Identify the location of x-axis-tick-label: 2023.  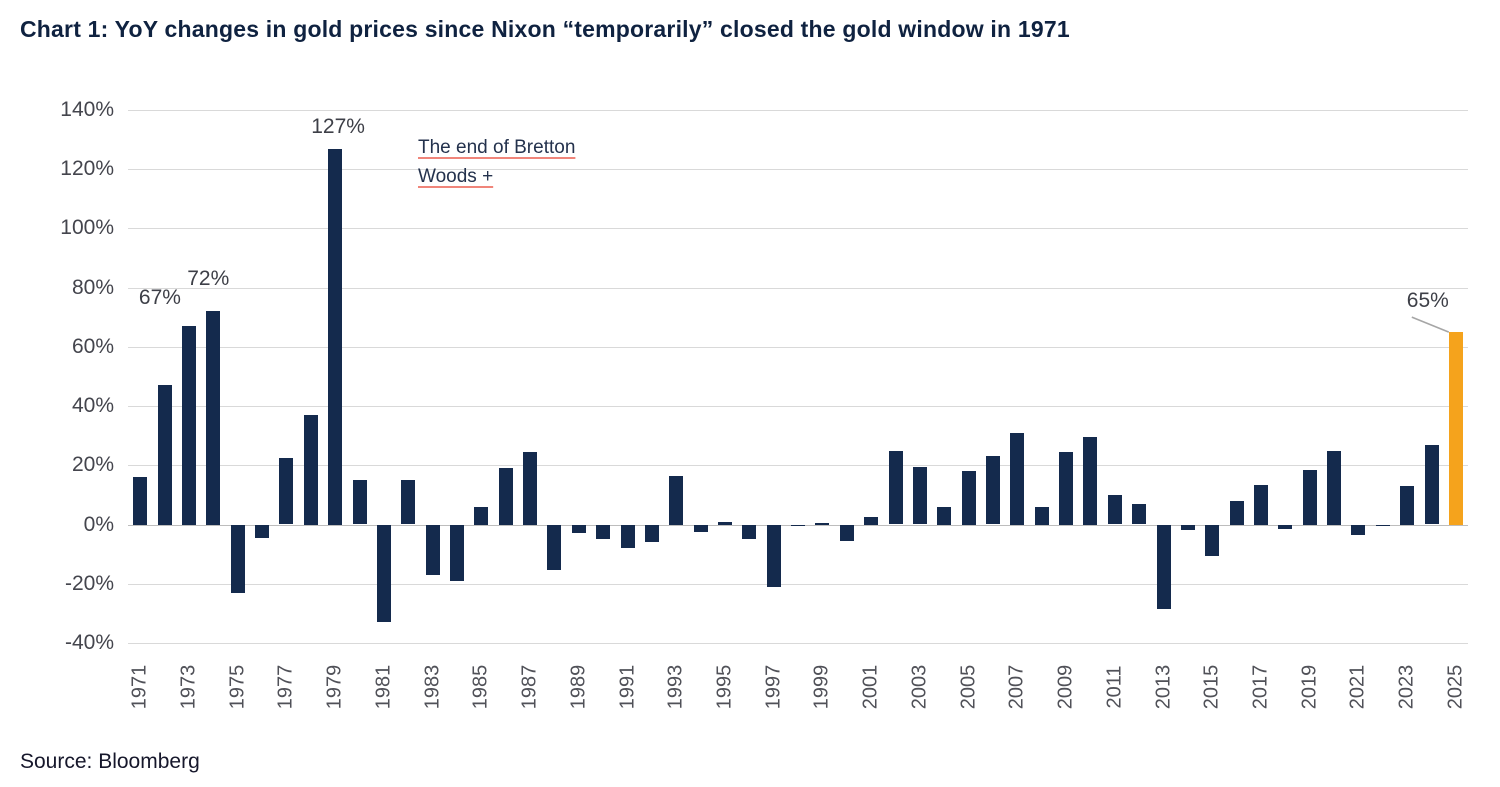
(1406, 687).